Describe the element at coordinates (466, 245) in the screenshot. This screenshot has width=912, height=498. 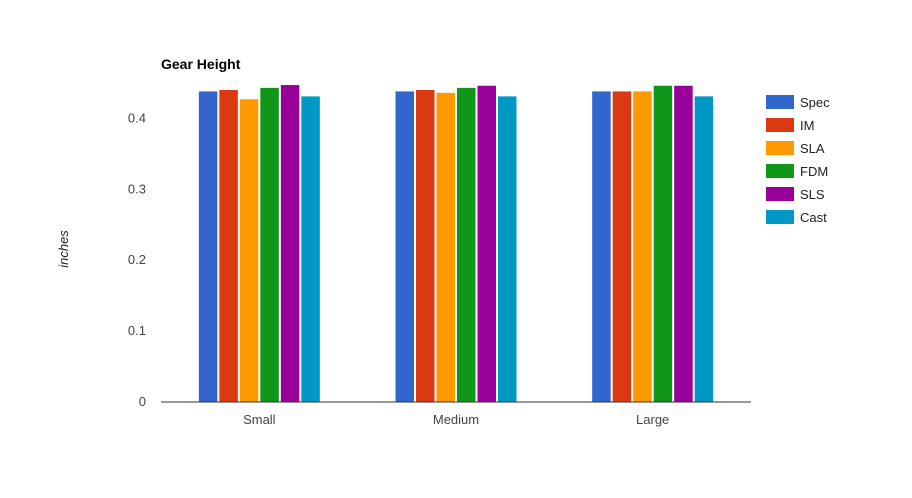
I see `bar-fdm-medium` at that location.